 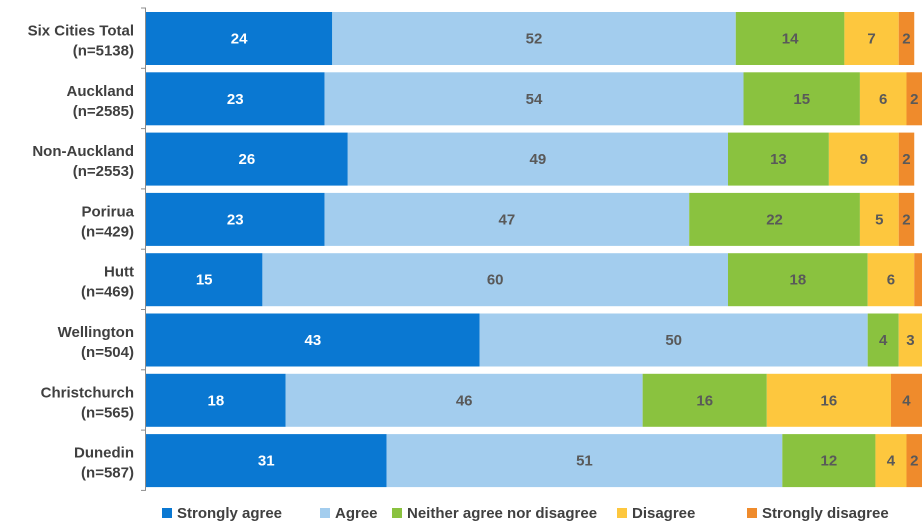 I want to click on data-label: 49, so click(x=538, y=159).